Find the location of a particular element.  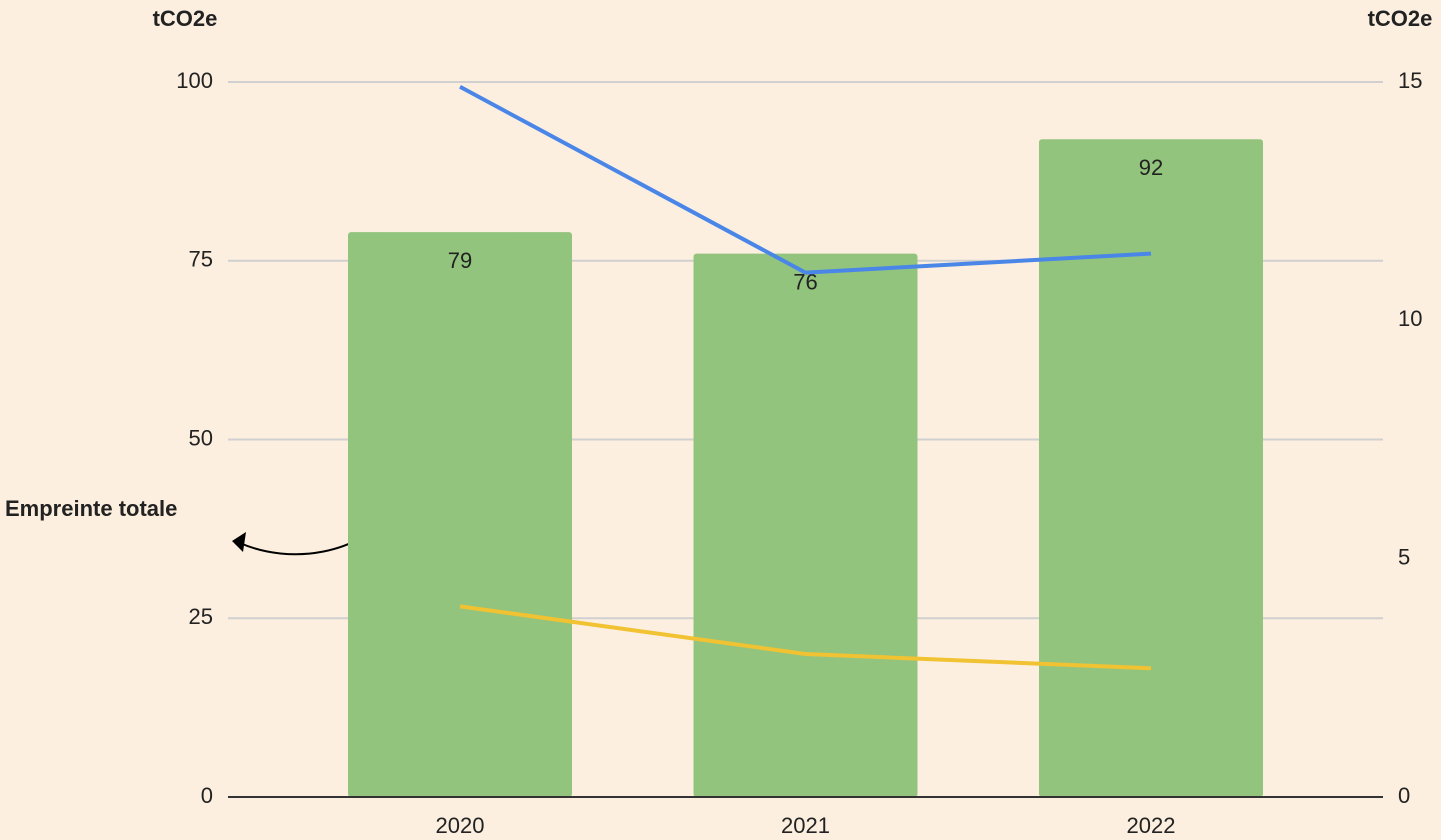

x-tick-label: 2020 is located at coordinates (460, 825).